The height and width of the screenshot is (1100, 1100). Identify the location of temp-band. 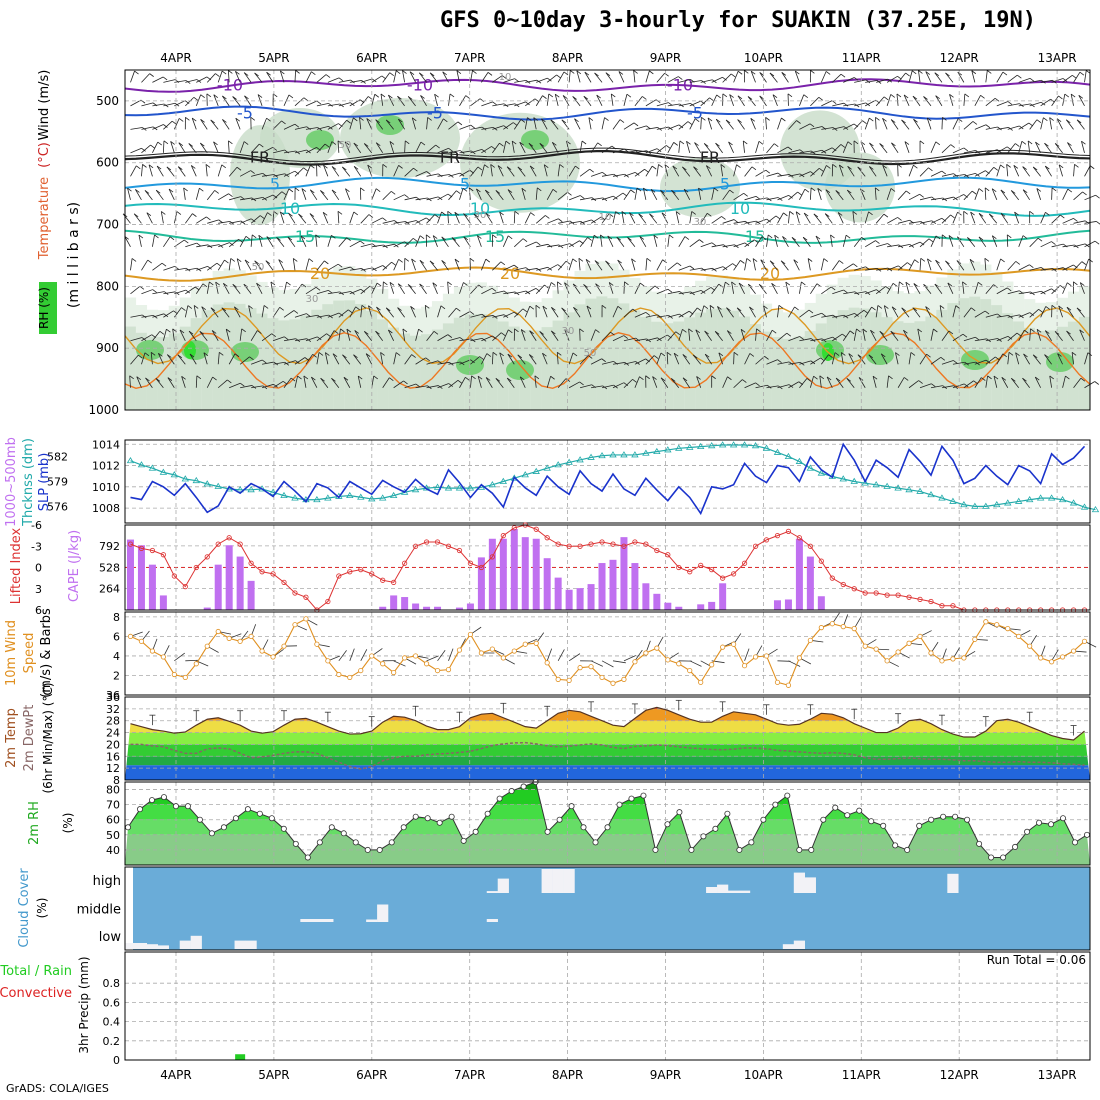
(607, 708).